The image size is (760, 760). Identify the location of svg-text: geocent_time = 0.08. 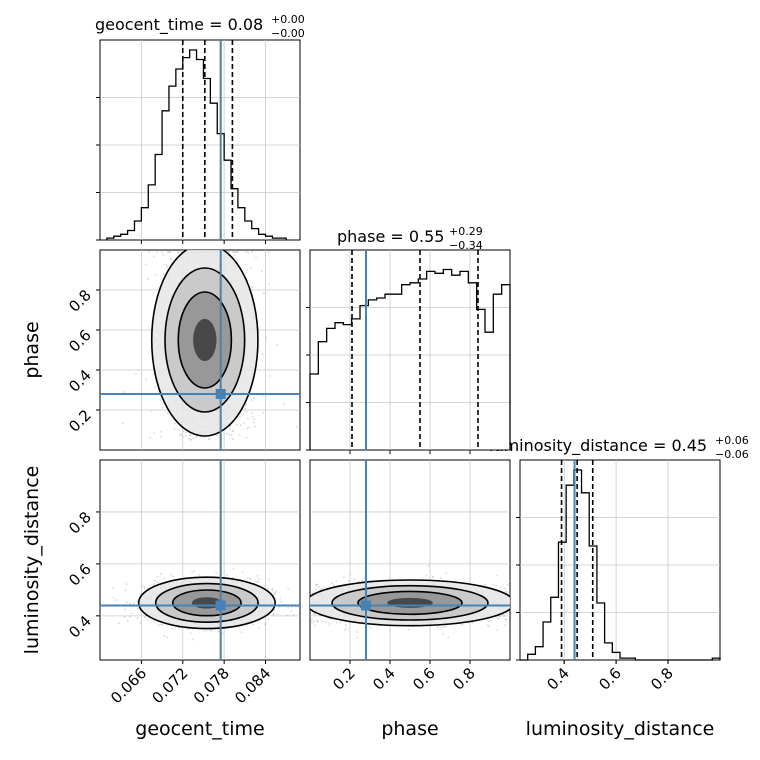
(179, 25).